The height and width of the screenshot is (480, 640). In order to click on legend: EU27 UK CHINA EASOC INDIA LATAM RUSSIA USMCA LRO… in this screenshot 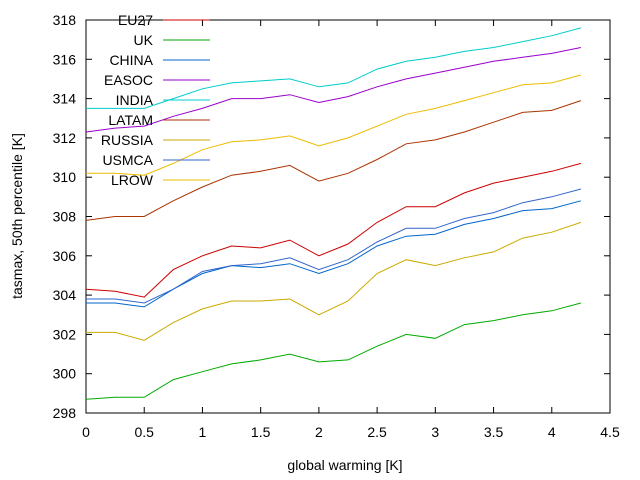, I will do `click(155, 100)`.